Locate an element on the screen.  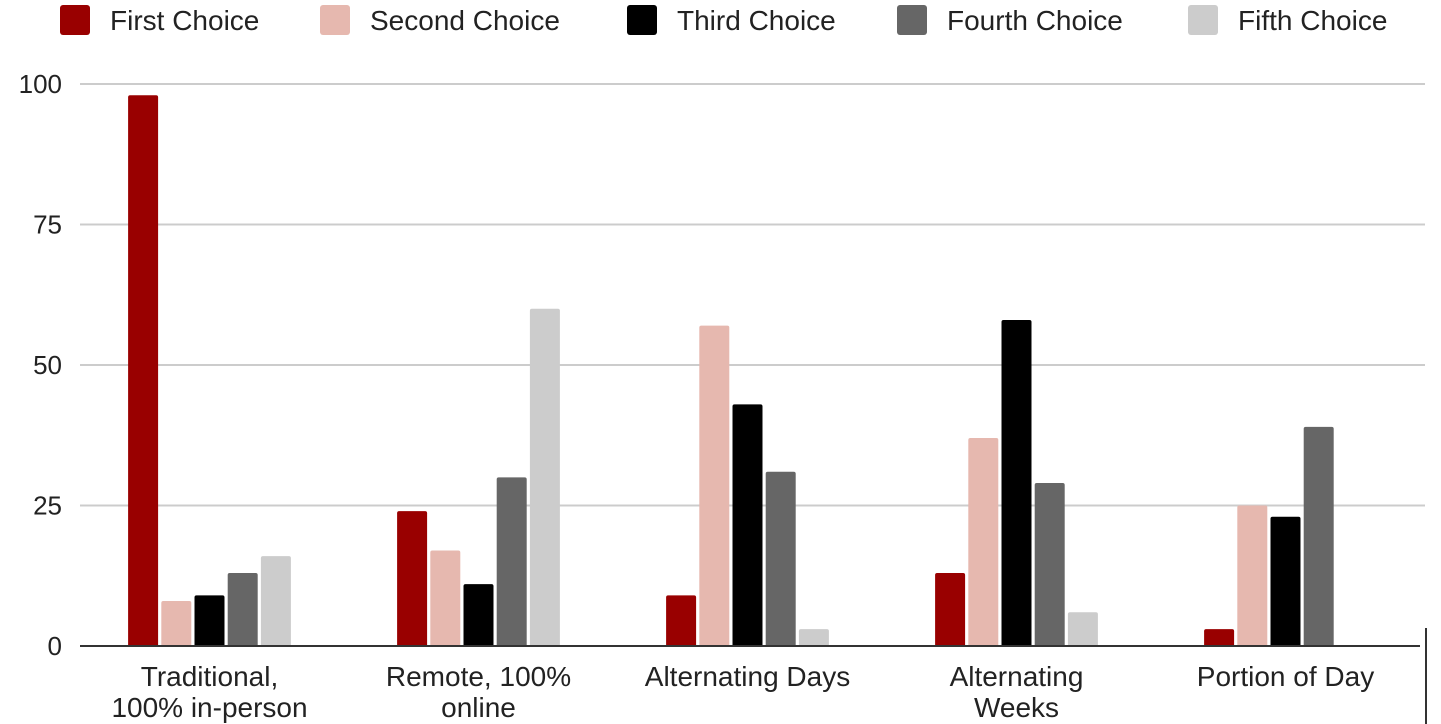
x-category-label-line: Alternating Days is located at coordinates (747, 676).